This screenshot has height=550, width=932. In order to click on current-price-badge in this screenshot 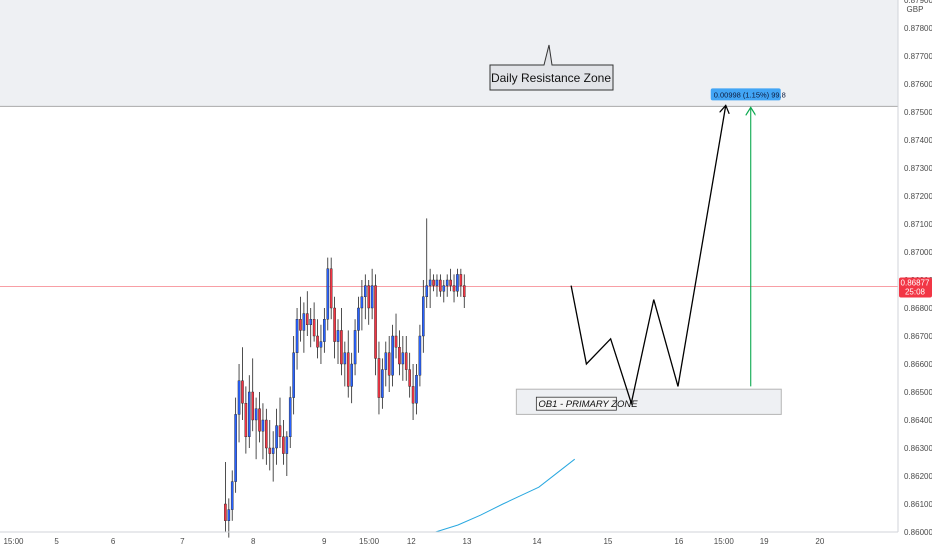, I will do `click(915, 287)`.